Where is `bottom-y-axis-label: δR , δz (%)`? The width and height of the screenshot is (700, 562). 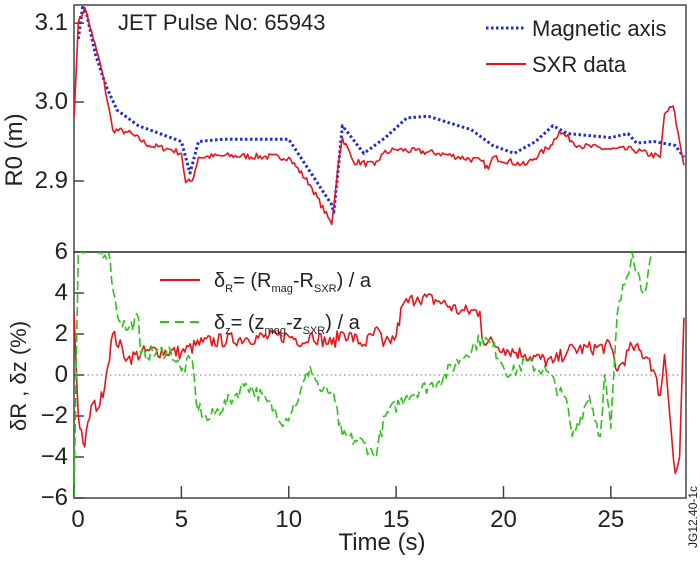 bottom-y-axis-label: δR , δz (%) is located at coordinates (18, 376).